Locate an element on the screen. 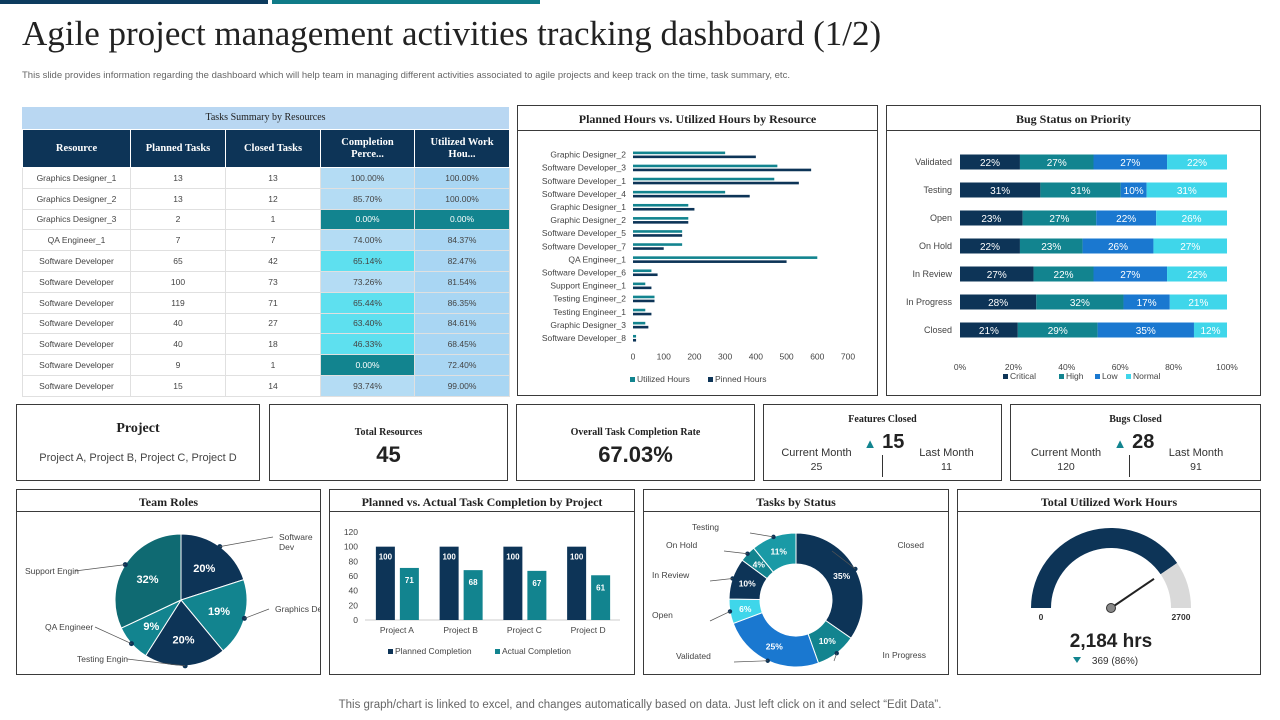 Image resolution: width=1280 pixels, height=720 pixels. category-label: Graphic Designer_2 is located at coordinates (588, 220).